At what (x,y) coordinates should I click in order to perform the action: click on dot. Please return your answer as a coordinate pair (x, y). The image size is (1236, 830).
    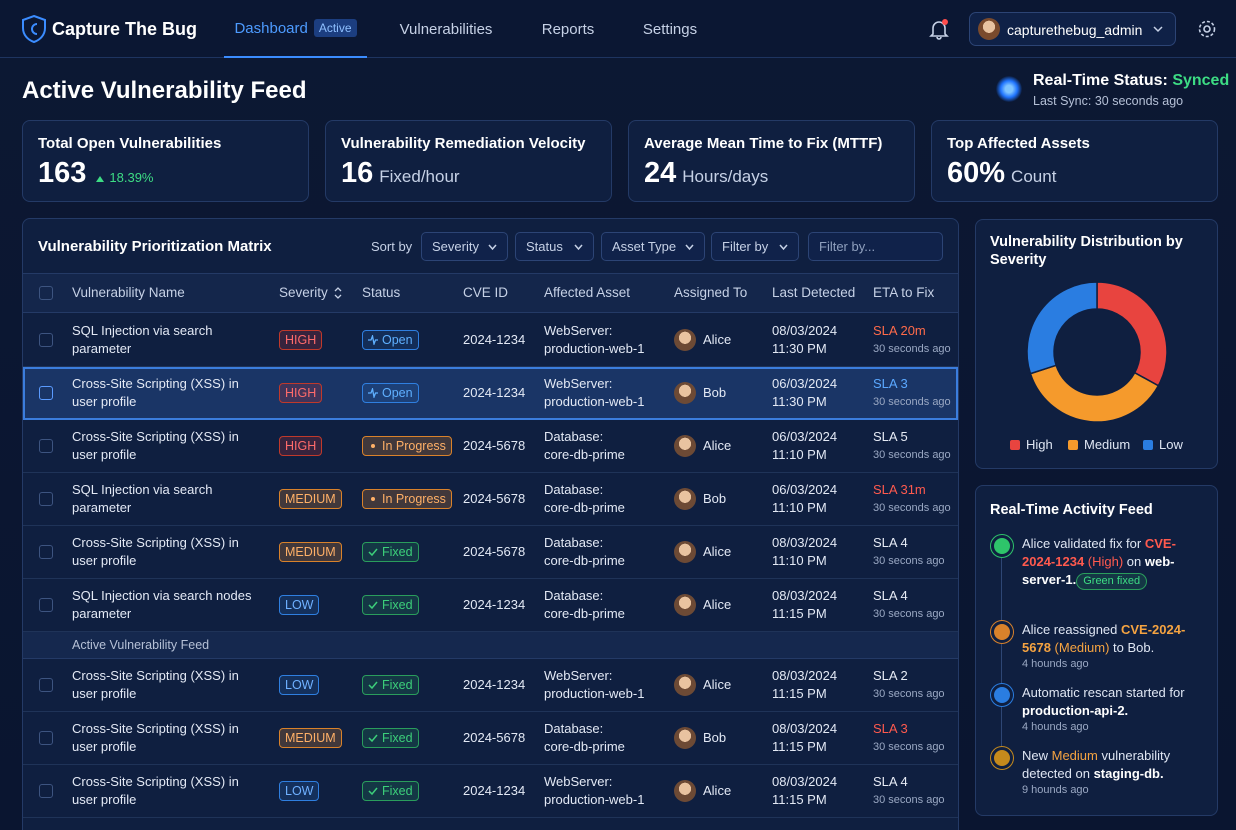
    Looking at the image, I should click on (373, 446).